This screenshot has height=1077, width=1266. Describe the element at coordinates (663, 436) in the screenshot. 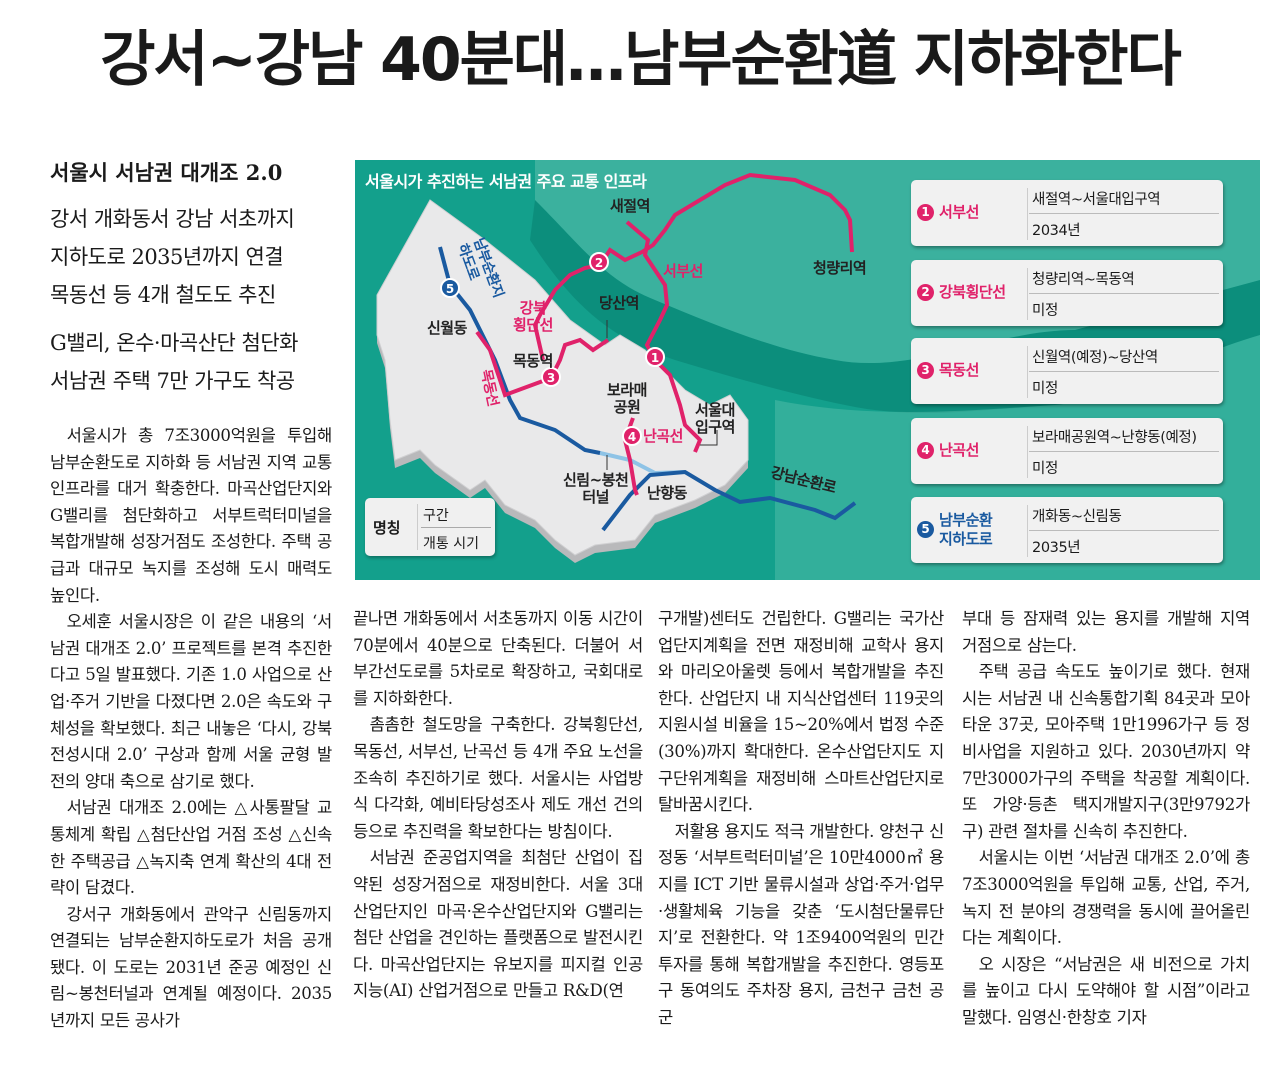

I see `label-nangok: 난곡선` at that location.